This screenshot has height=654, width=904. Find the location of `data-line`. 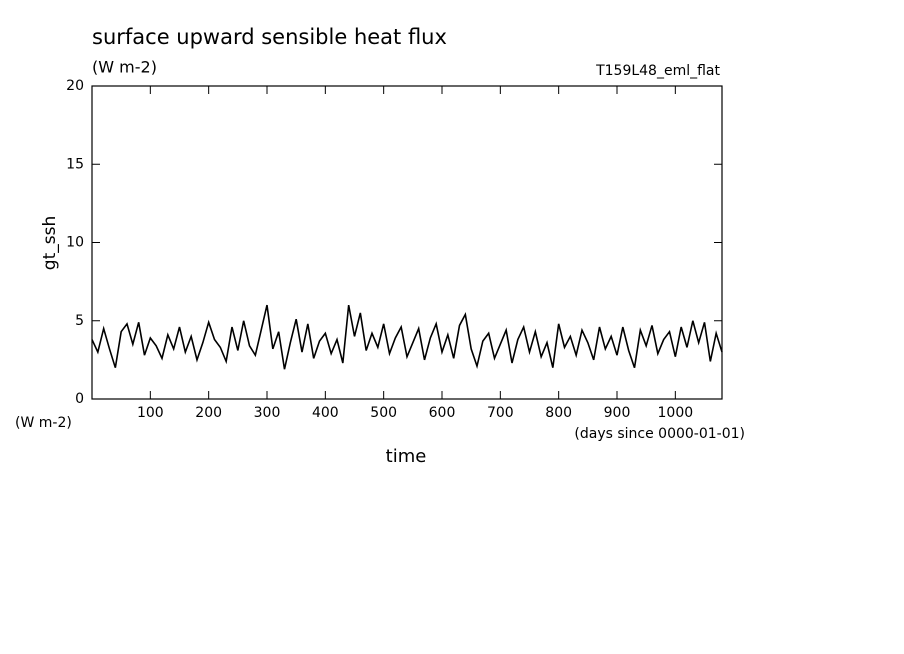

data-line is located at coordinates (407, 337).